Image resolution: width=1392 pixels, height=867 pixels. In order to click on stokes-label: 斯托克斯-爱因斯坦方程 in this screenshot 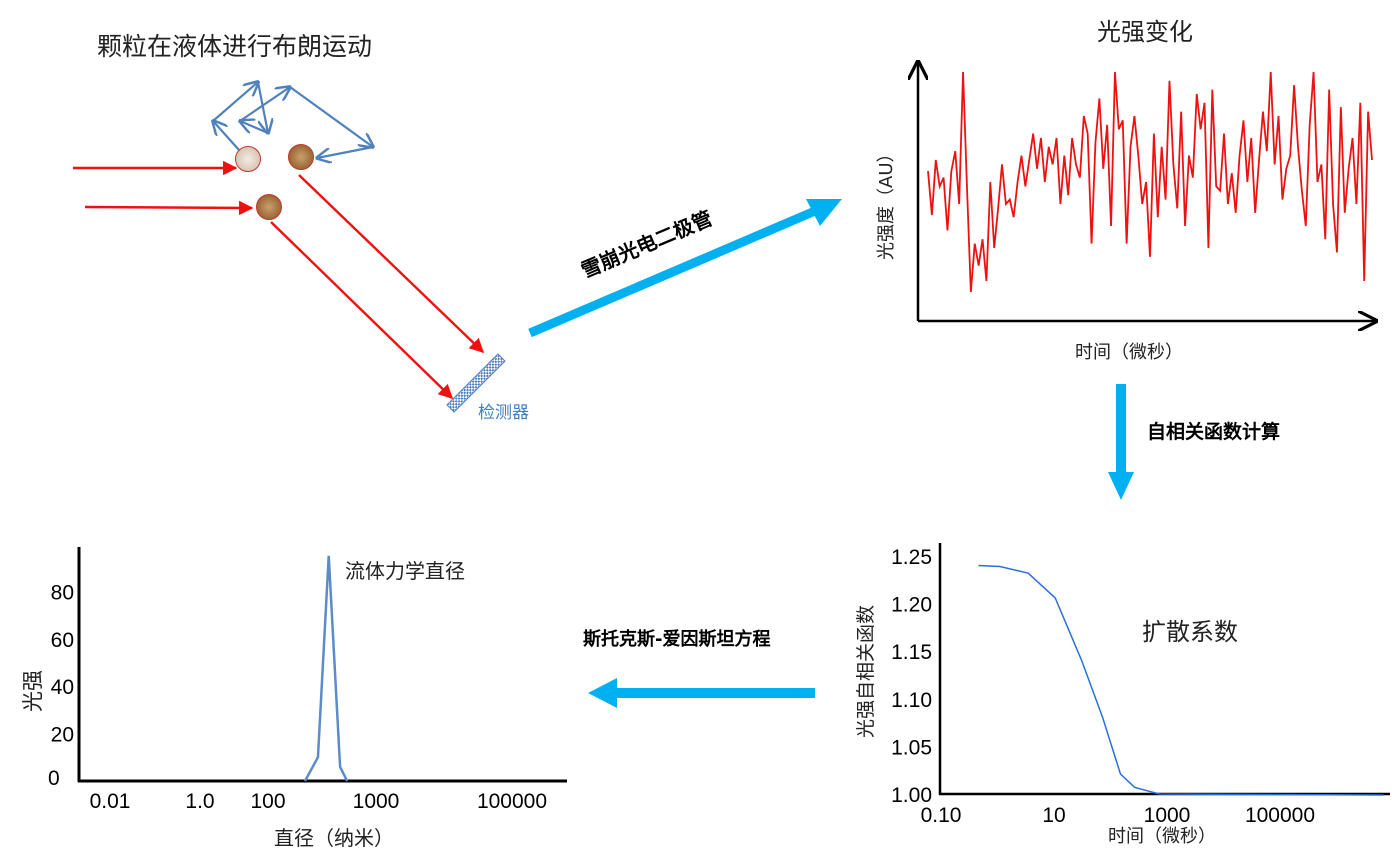, I will do `click(676, 639)`.